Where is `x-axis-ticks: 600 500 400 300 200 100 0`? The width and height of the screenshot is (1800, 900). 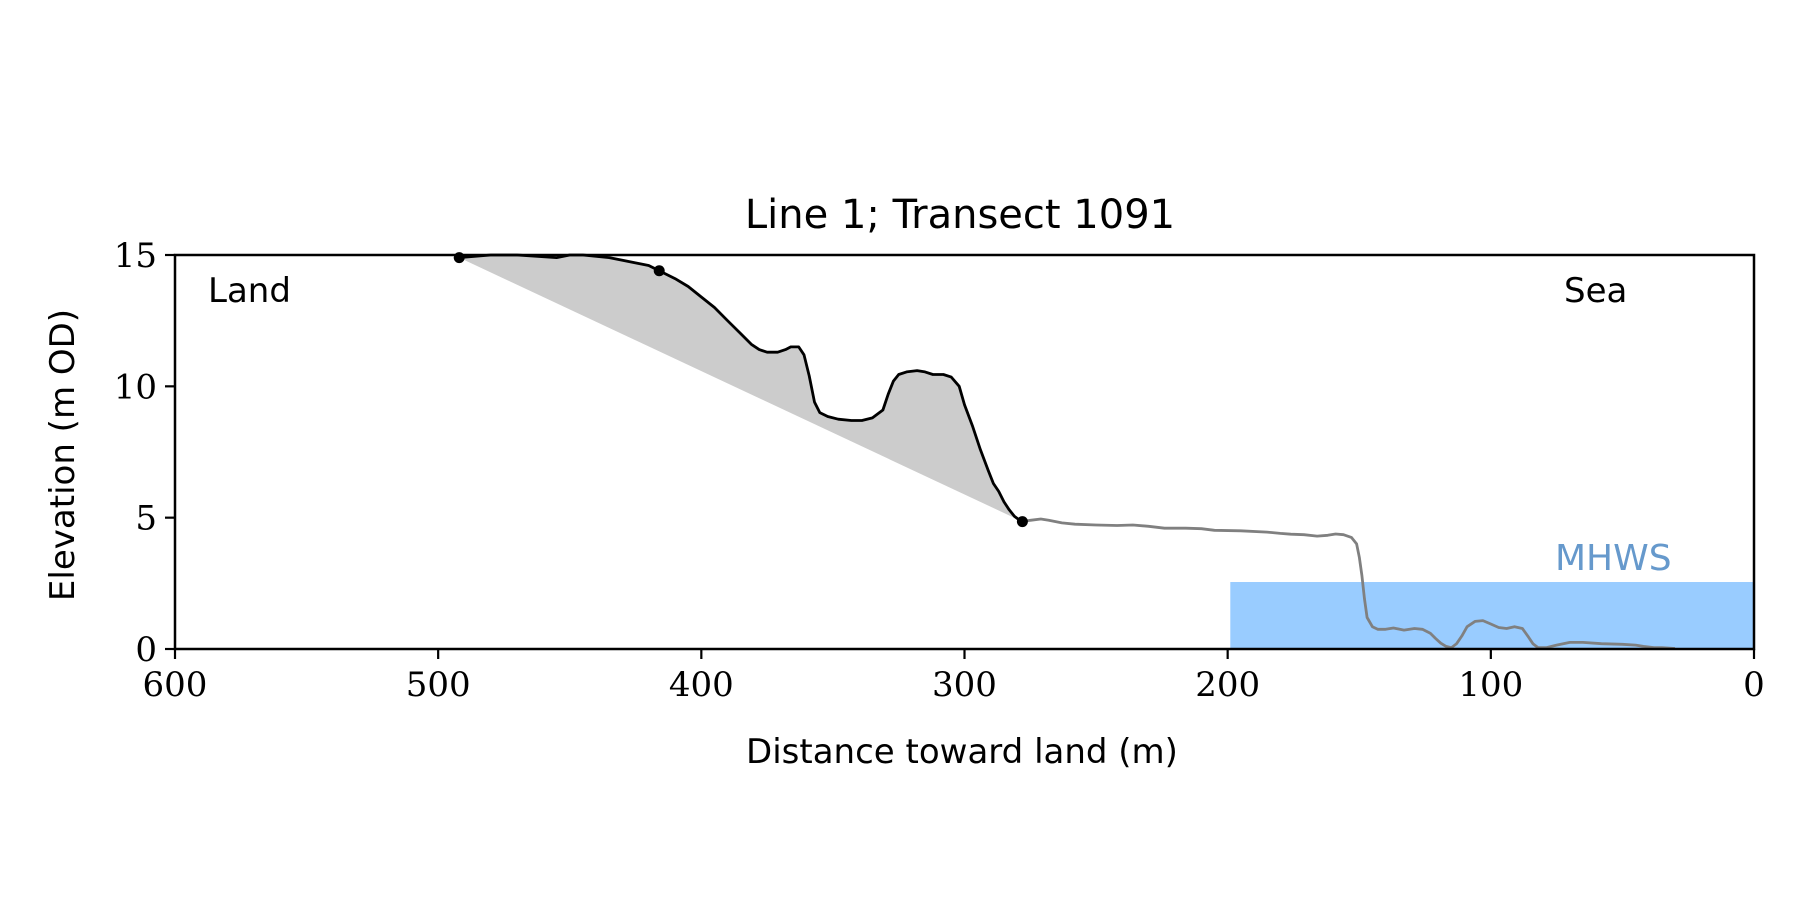
x-axis-ticks: 600 500 400 300 200 100 0 is located at coordinates (954, 677).